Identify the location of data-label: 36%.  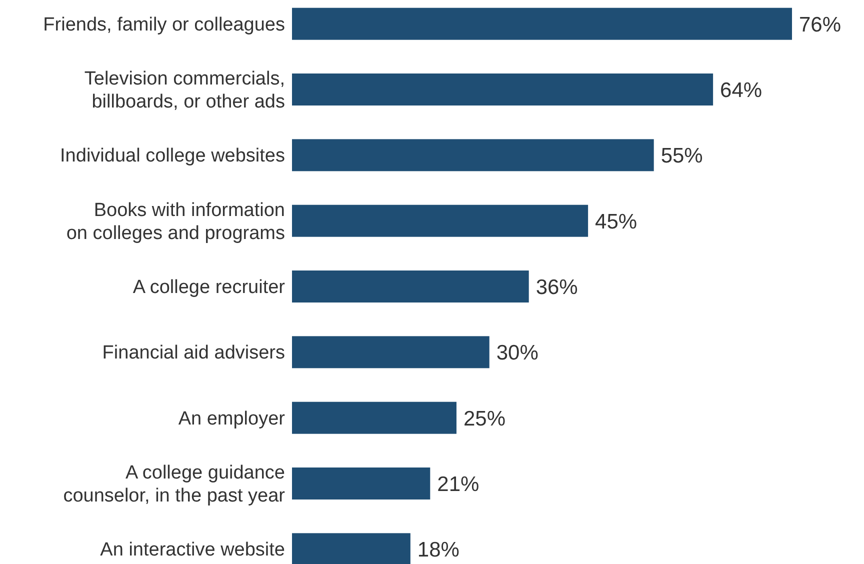
(557, 287).